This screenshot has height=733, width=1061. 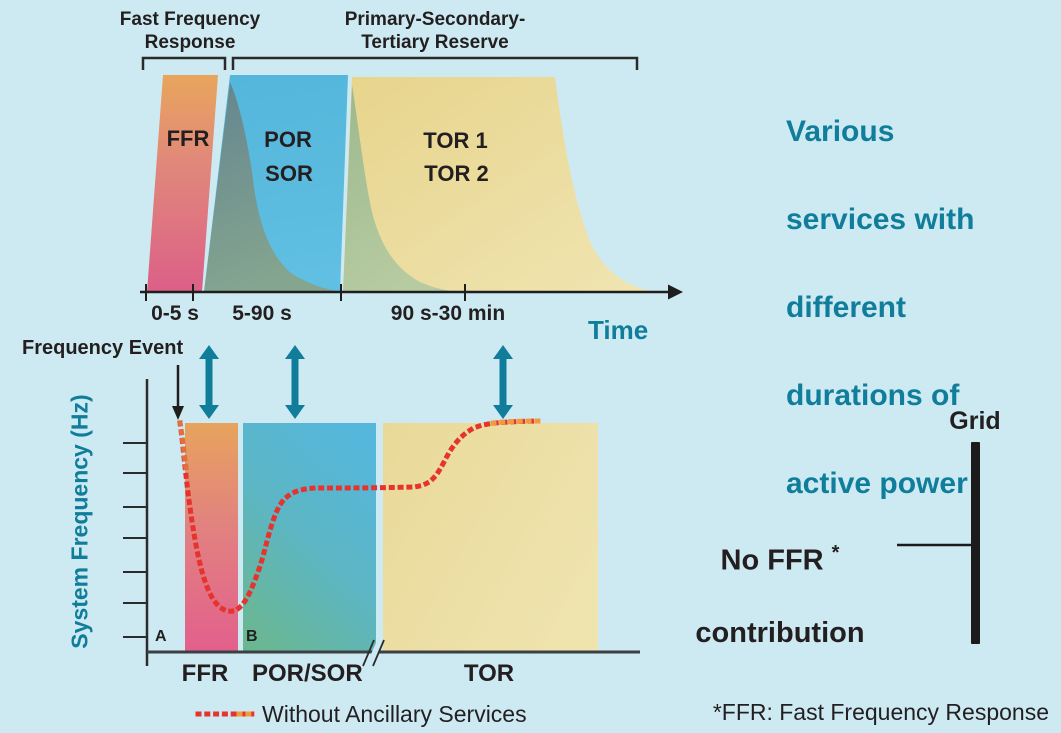 What do you see at coordinates (490, 537) in the screenshot?
I see `tor-band` at bounding box center [490, 537].